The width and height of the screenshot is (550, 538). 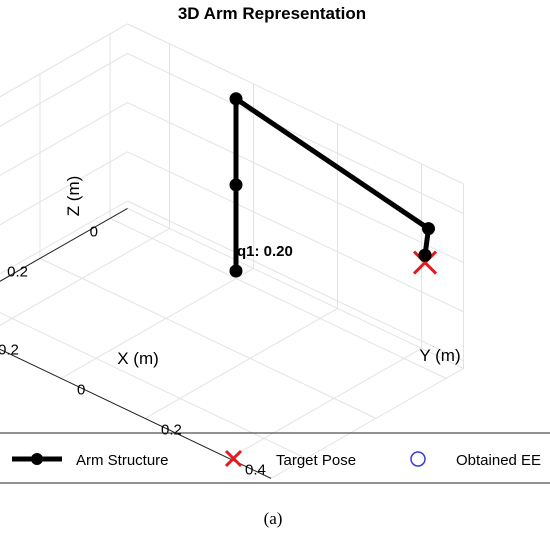 I want to click on x-tick-label-0: 0, so click(x=94, y=231).